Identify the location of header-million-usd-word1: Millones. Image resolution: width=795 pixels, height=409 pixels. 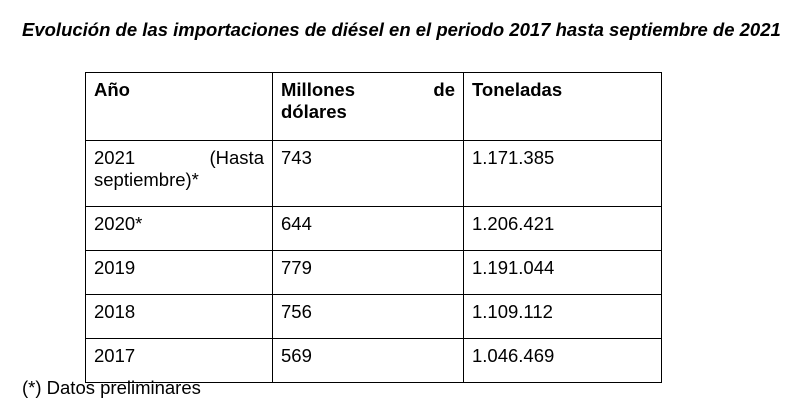
(318, 89).